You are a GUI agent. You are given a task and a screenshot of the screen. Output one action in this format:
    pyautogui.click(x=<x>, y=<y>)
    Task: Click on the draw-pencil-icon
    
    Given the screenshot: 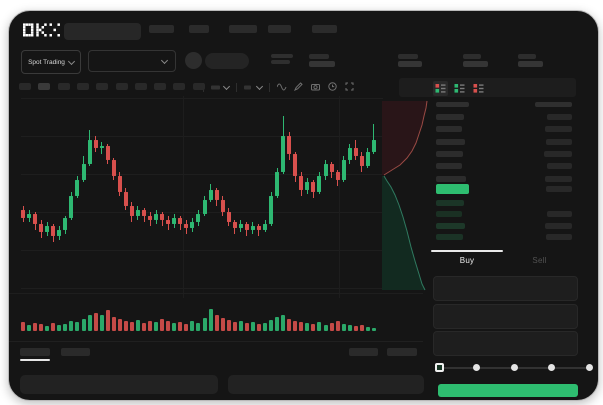 What is the action you would take?
    pyautogui.click(x=299, y=87)
    